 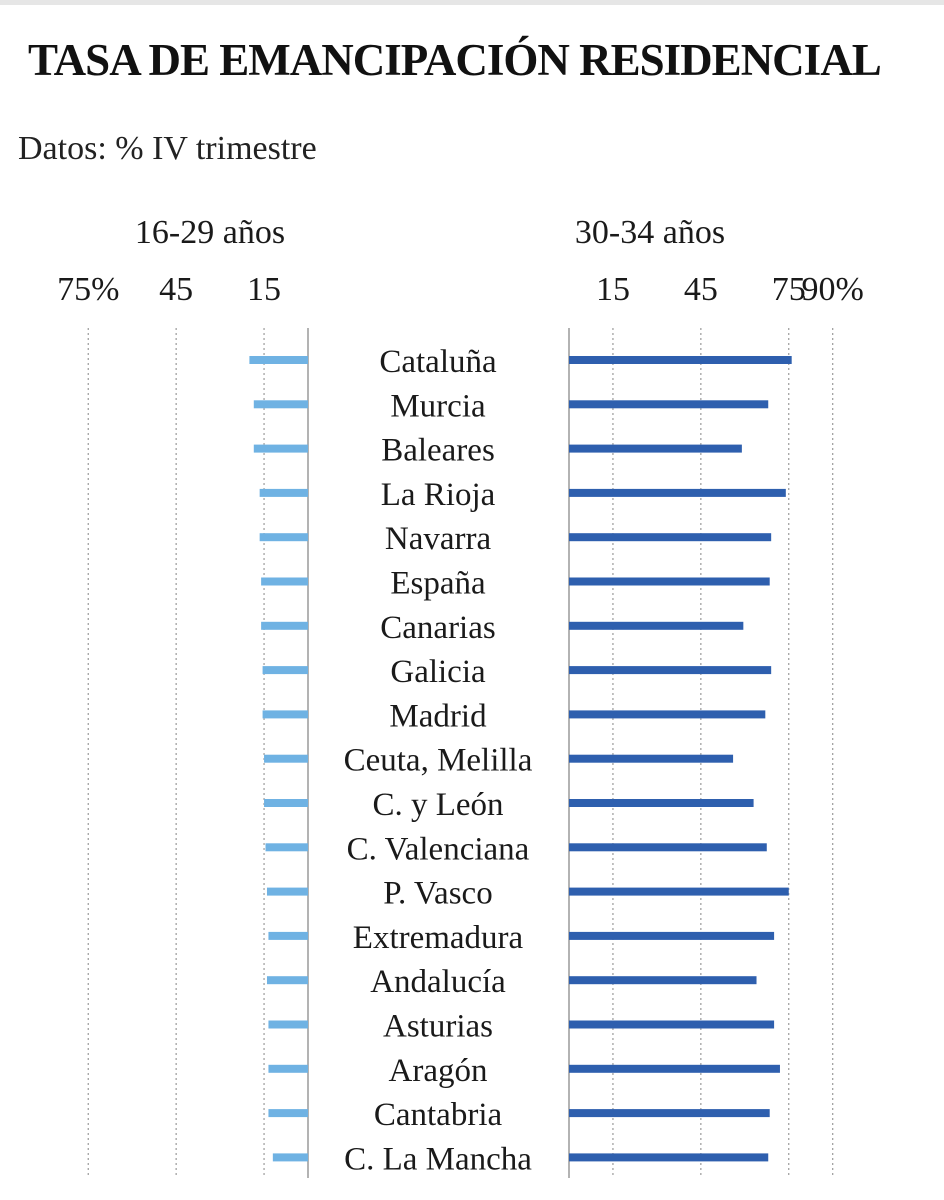 What do you see at coordinates (438, 672) in the screenshot?
I see `category-label: Galicia` at bounding box center [438, 672].